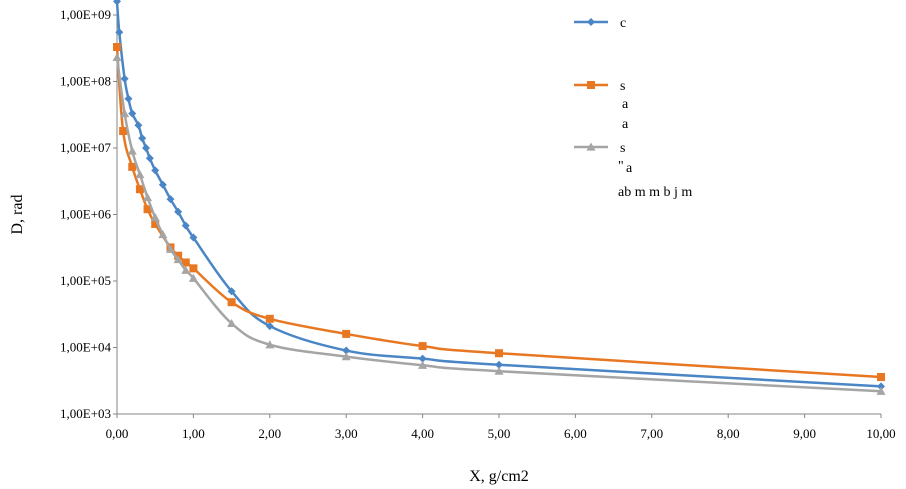 The image size is (906, 489). Describe the element at coordinates (655, 192) in the screenshot. I see `legend-fragment: ab m m b j m` at that location.